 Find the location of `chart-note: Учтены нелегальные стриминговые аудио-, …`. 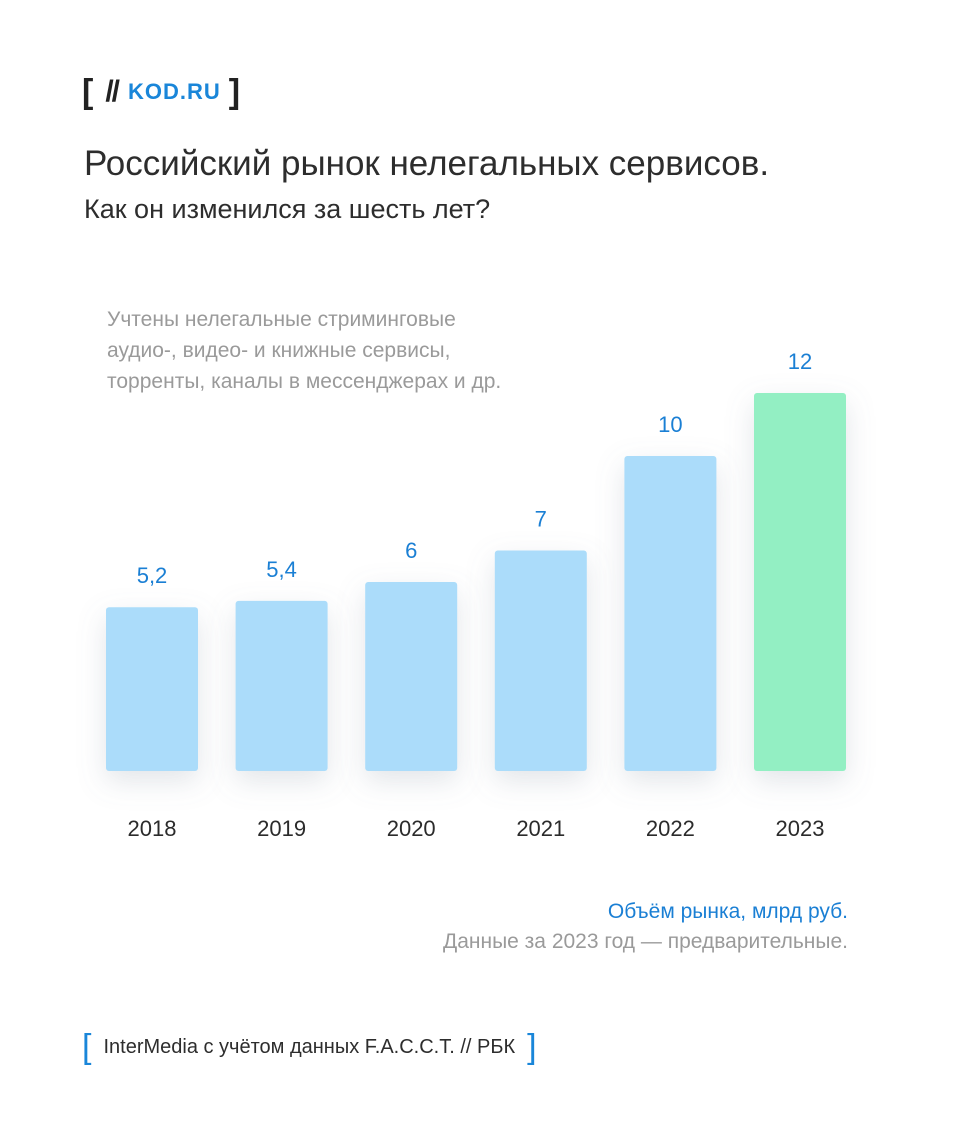

chart-note: Учтены нелегальные стриминговые аудио-, … is located at coordinates (367, 350).